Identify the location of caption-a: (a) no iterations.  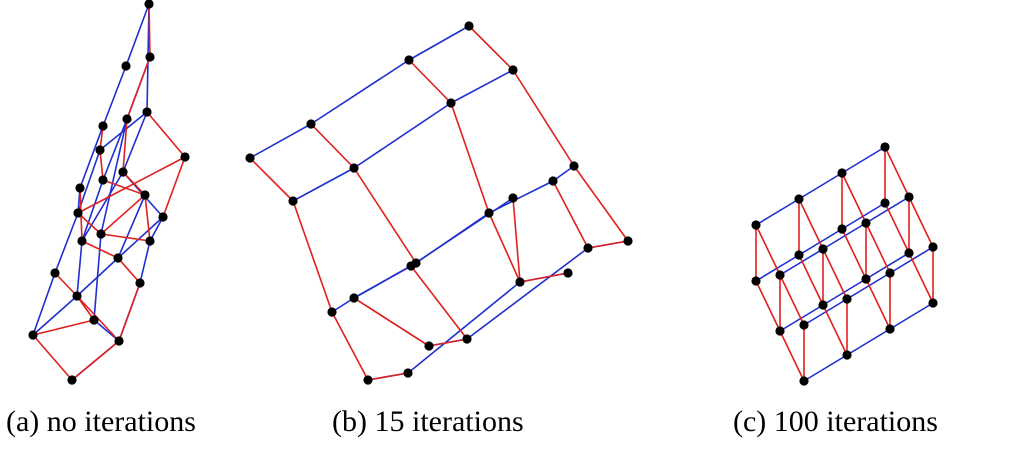
(101, 421).